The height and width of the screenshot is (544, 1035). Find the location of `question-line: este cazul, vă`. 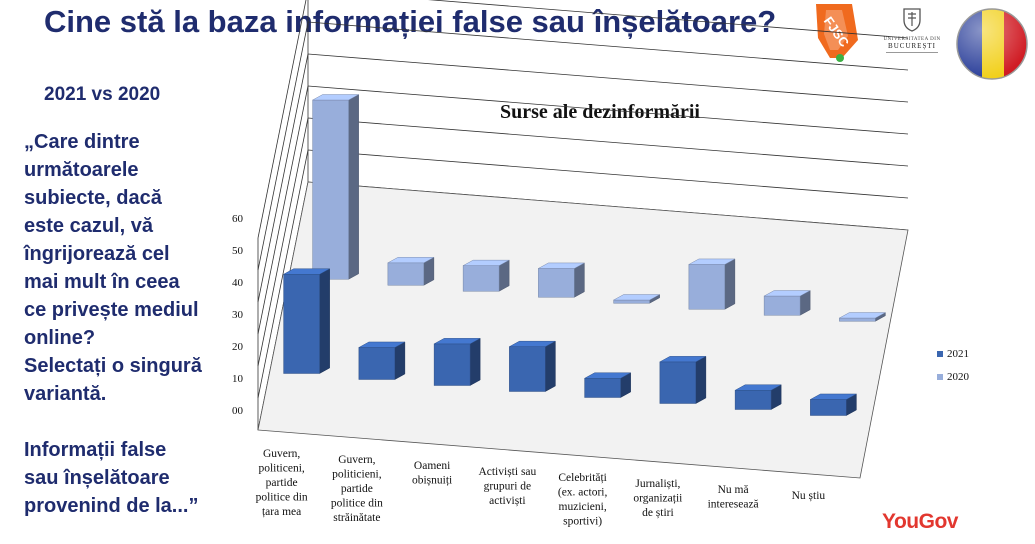

question-line: este cazul, vă is located at coordinates (88, 226).